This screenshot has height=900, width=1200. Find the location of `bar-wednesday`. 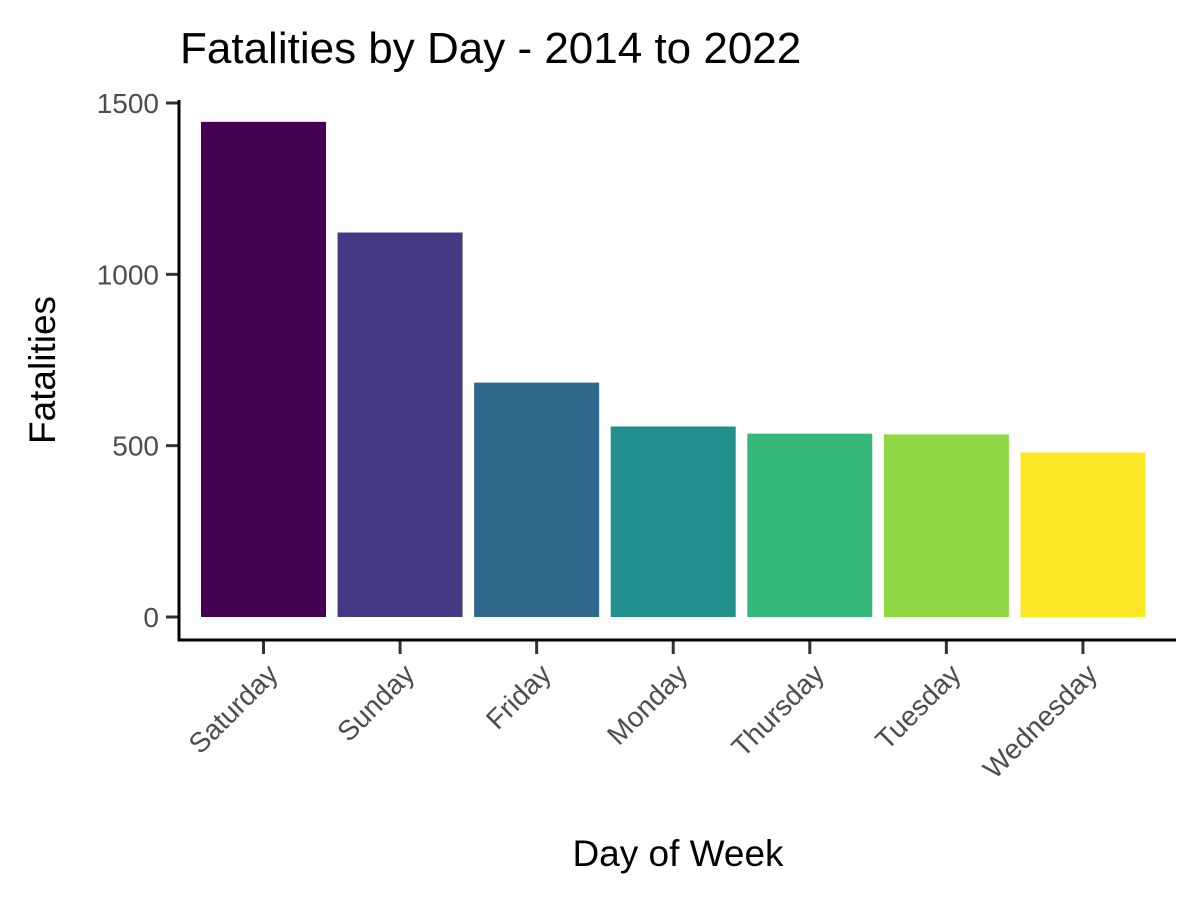

bar-wednesday is located at coordinates (1083, 534).